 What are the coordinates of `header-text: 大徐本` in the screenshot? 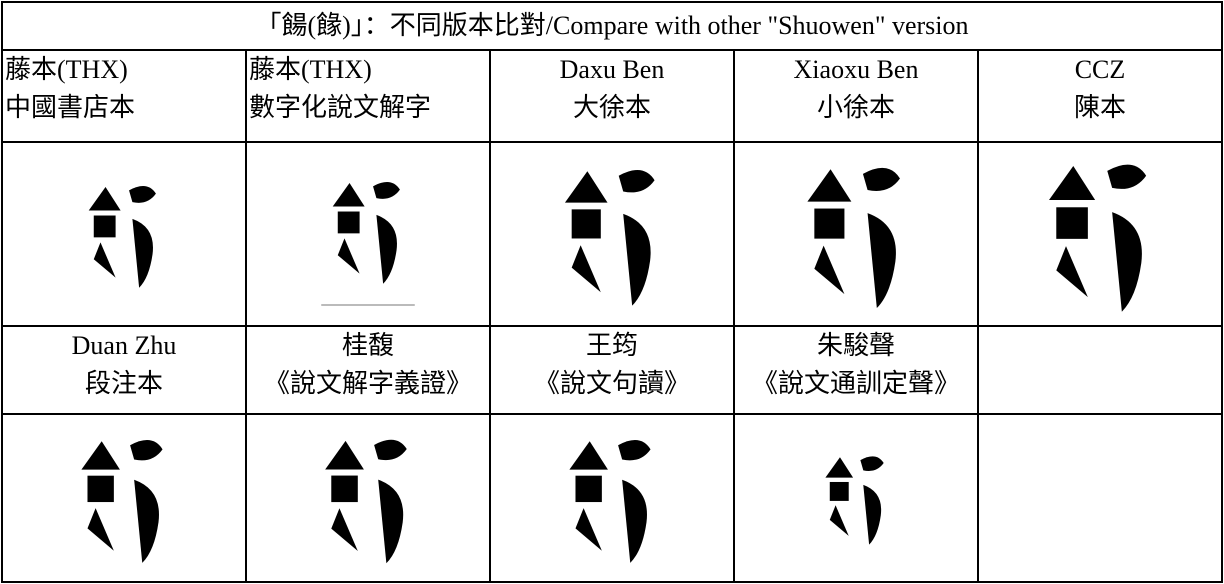 It's located at (611, 107).